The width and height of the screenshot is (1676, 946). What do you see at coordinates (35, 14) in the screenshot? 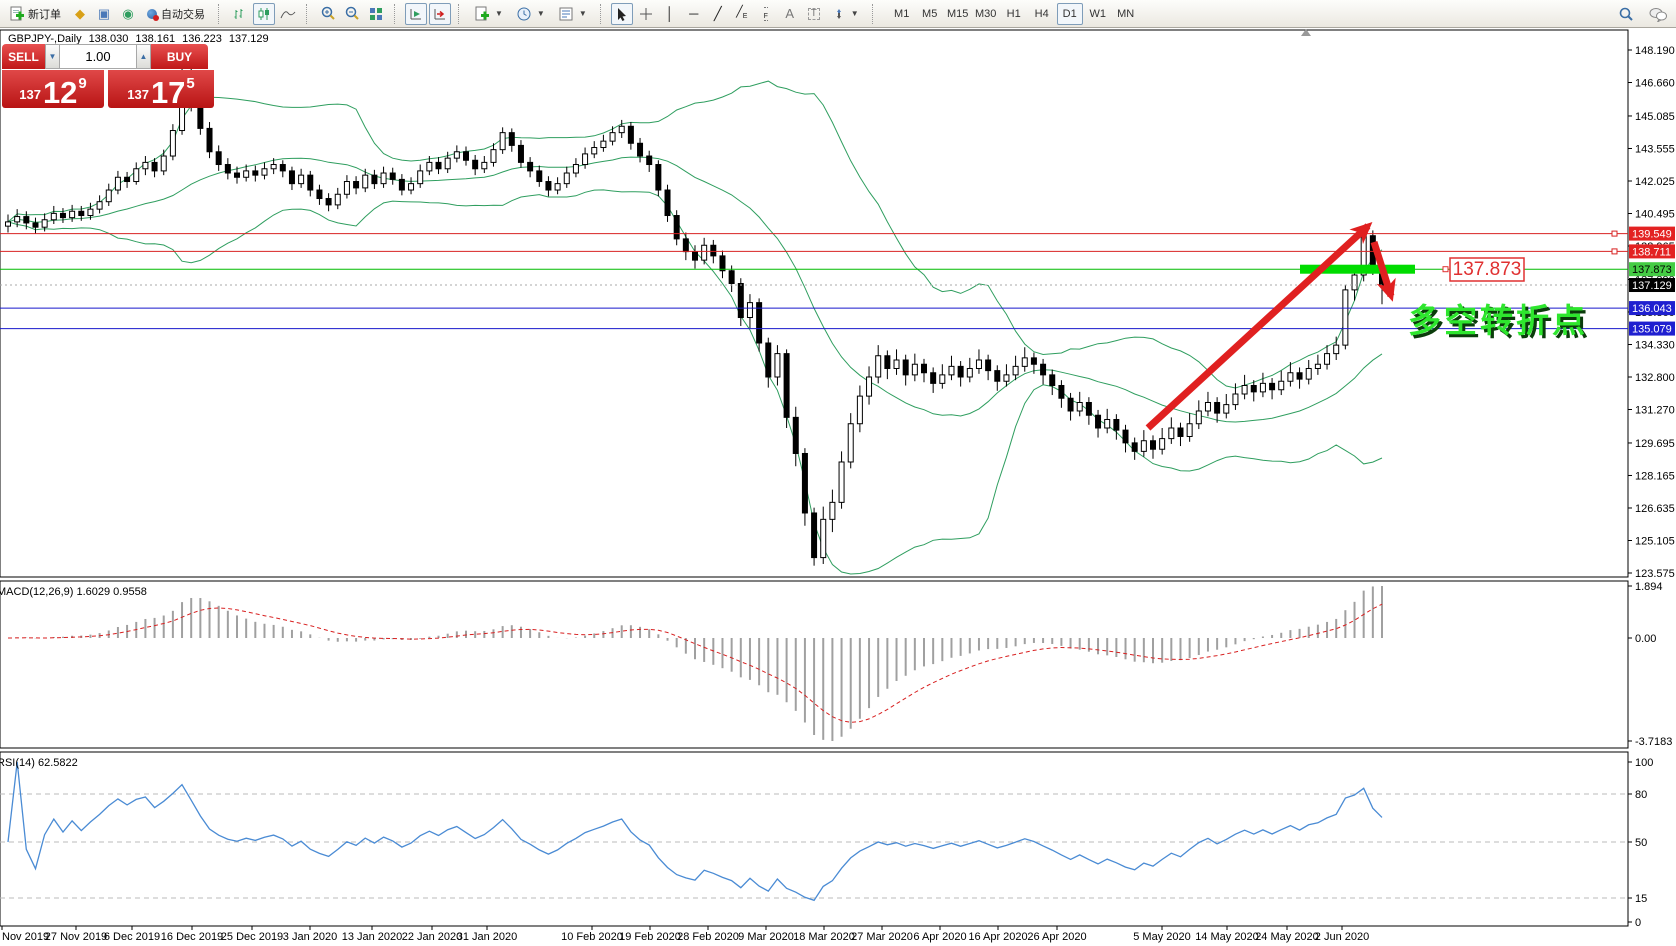
I see `new-order-button: 新订单` at bounding box center [35, 14].